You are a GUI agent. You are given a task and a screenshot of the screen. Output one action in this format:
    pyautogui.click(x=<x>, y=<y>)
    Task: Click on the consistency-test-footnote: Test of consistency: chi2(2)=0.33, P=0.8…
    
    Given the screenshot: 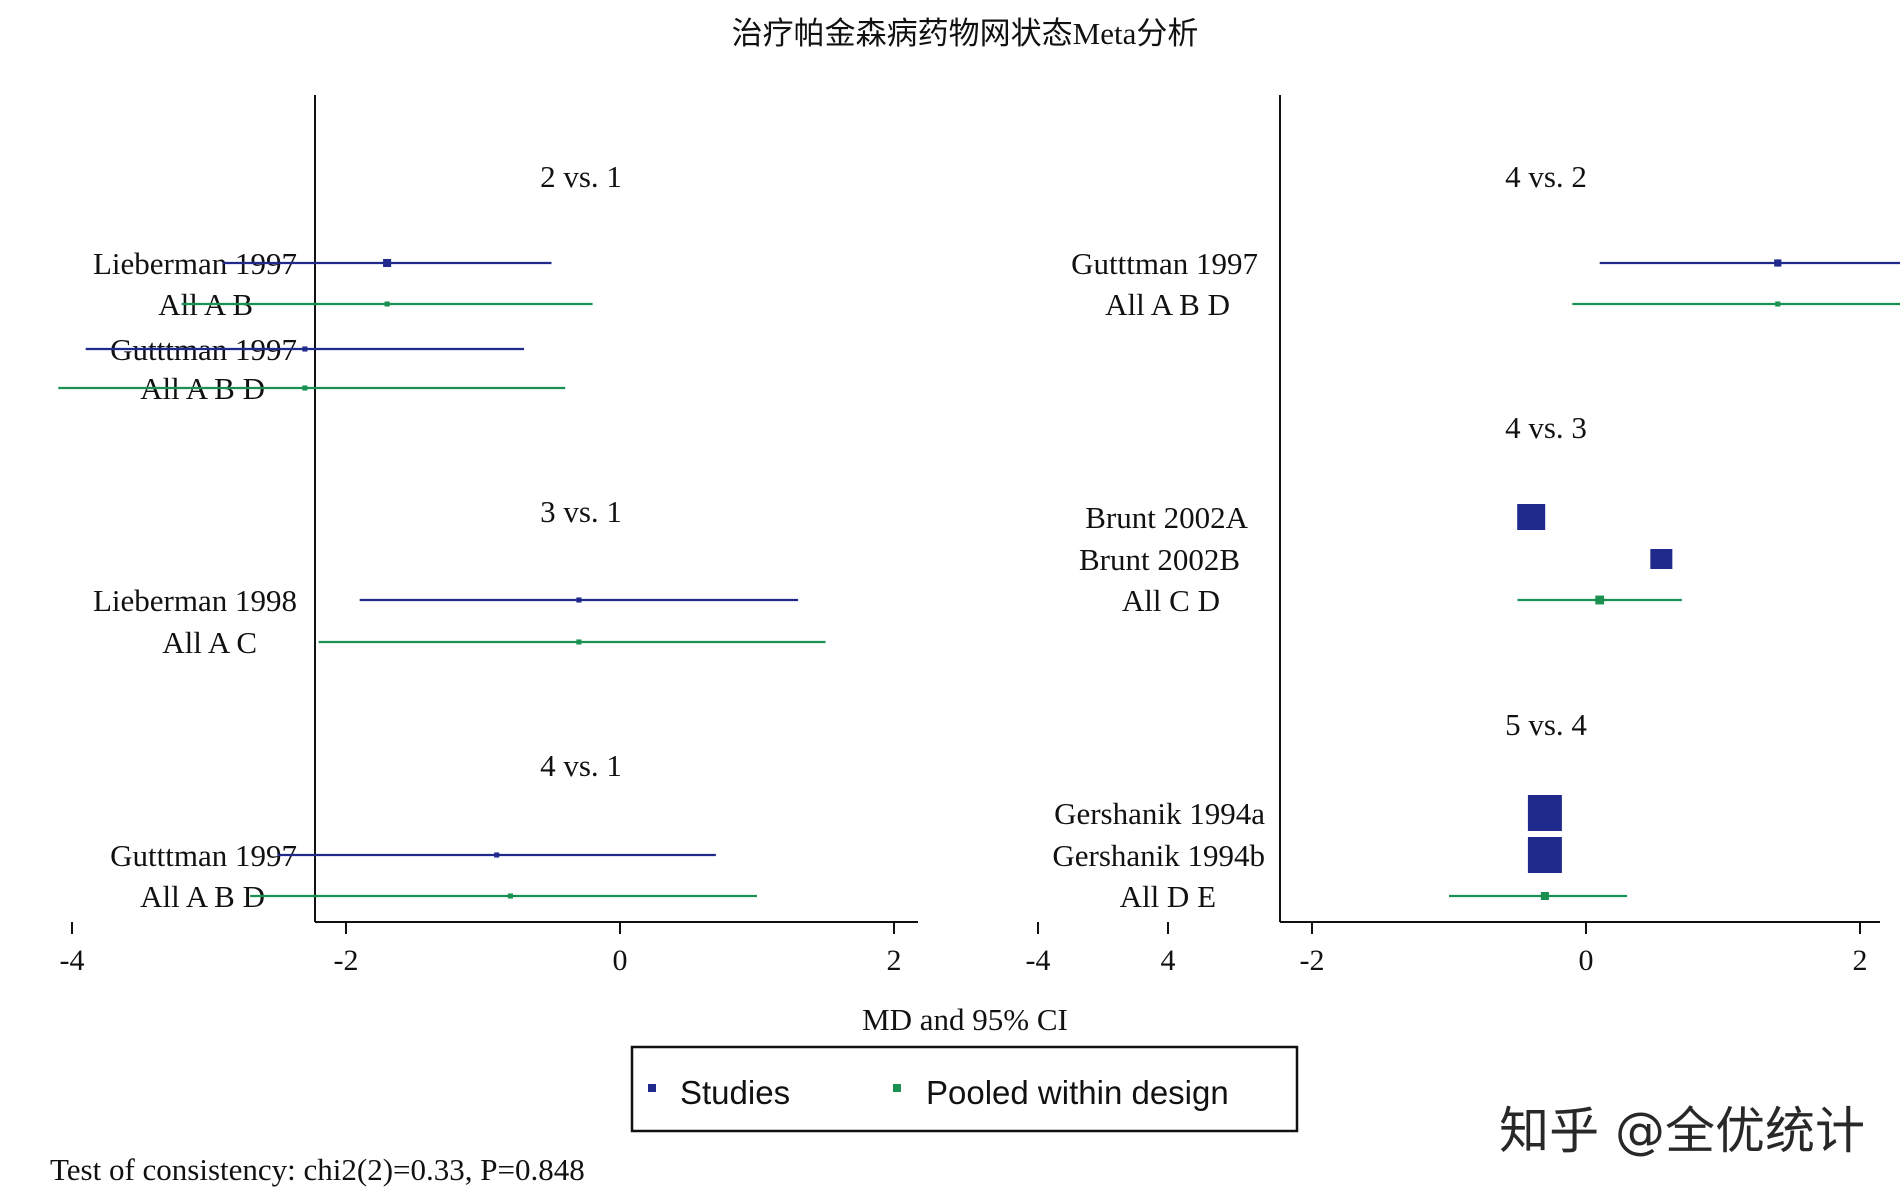 What is the action you would take?
    pyautogui.click(x=317, y=1169)
    